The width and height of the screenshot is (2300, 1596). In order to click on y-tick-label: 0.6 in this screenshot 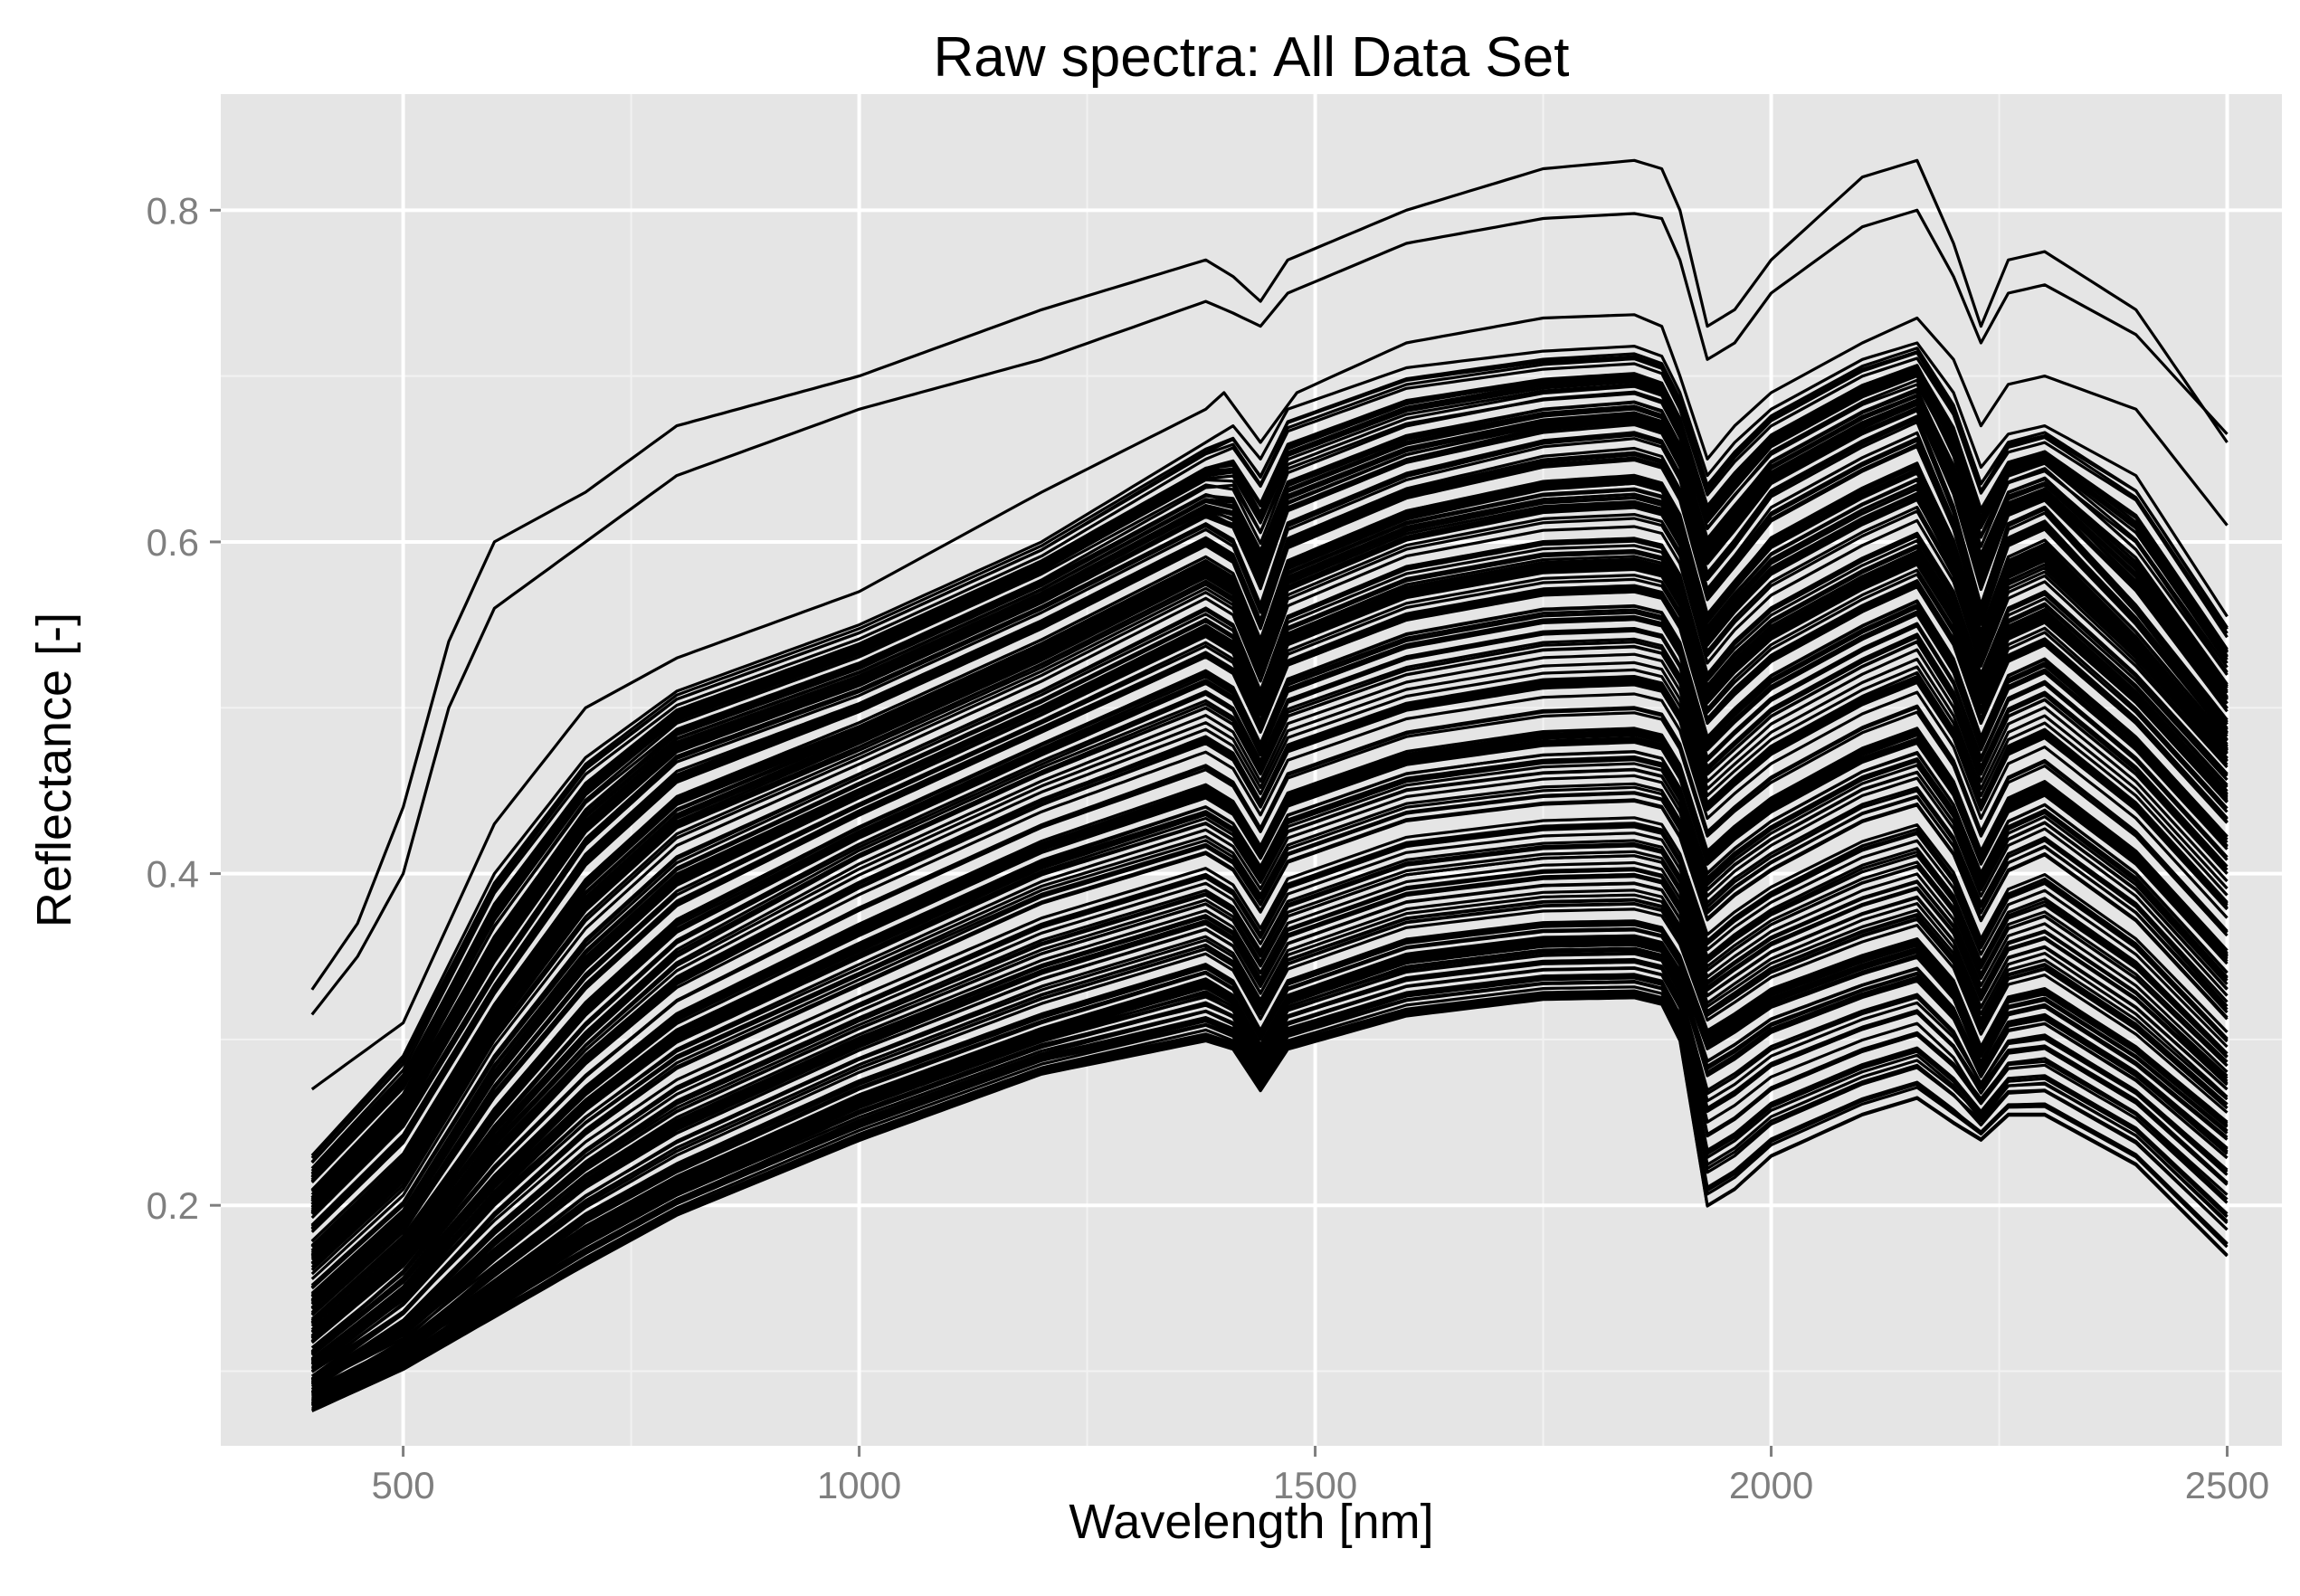, I will do `click(173, 543)`.